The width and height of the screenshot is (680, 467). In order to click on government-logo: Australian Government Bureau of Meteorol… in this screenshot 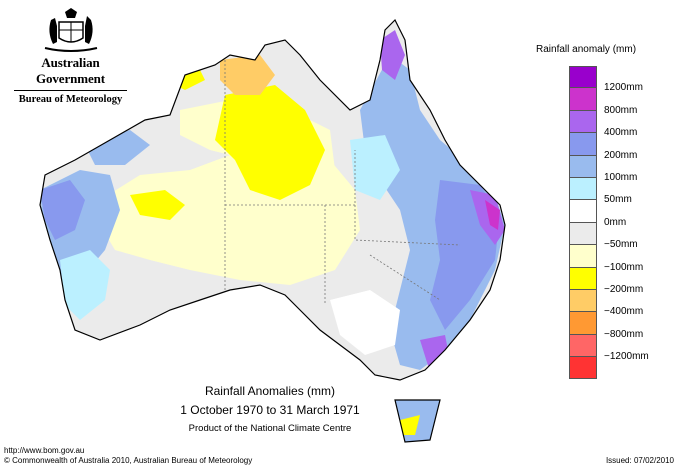, I will do `click(70, 56)`.